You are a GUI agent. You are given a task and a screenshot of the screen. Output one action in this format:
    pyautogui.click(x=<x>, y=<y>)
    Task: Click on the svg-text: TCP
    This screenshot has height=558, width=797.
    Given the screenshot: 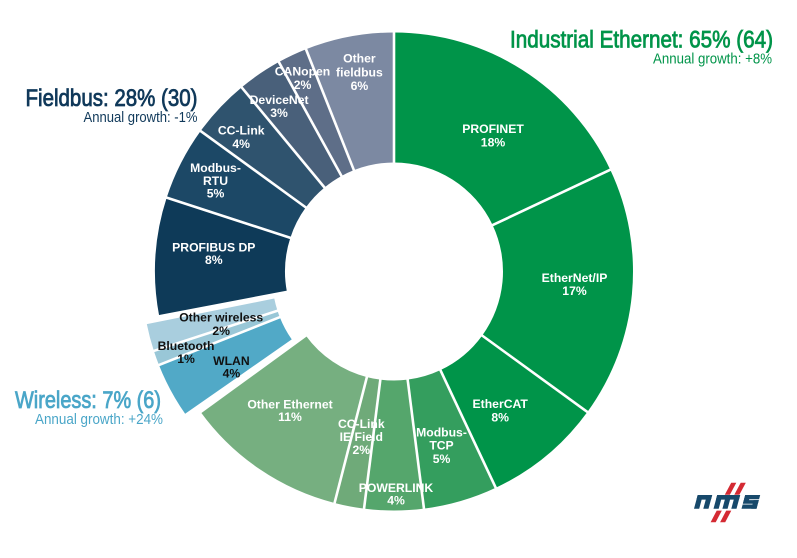 What is the action you would take?
    pyautogui.click(x=441, y=446)
    